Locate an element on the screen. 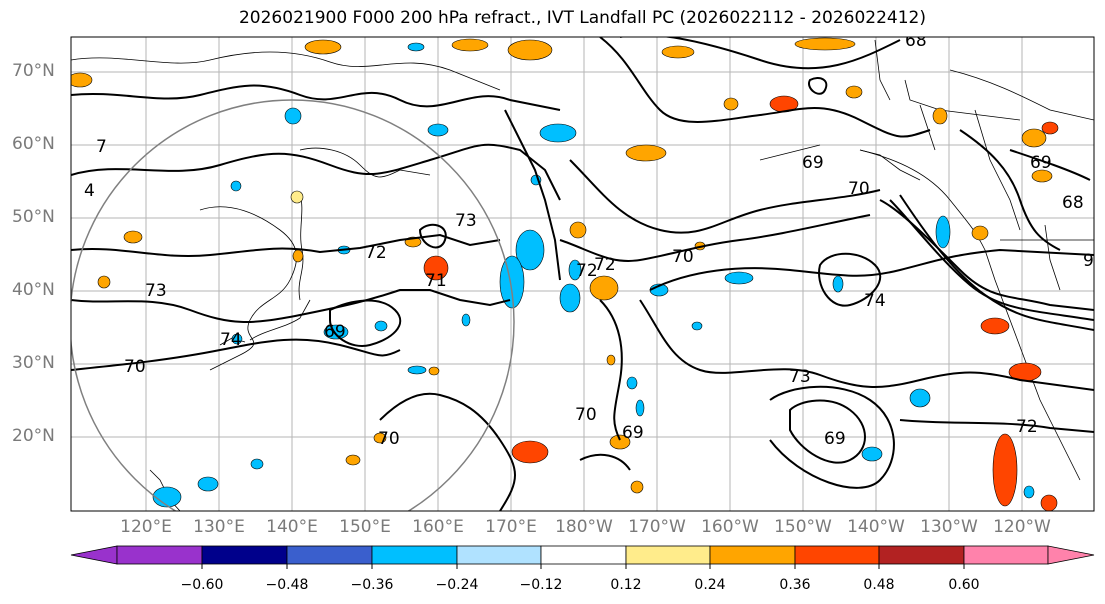  colorbar-max-extend is located at coordinates (1071, 555).